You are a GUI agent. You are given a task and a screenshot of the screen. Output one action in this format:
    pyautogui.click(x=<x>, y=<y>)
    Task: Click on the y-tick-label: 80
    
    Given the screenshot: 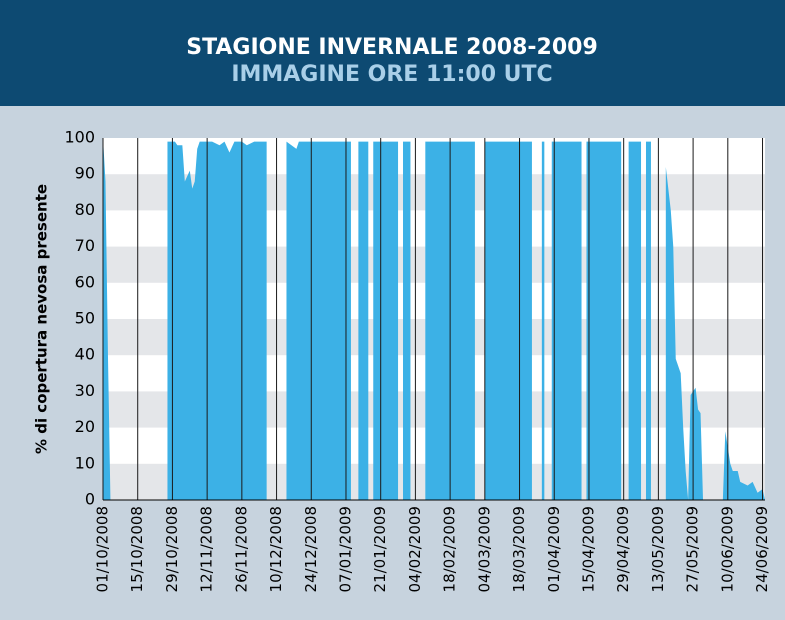 What is the action you would take?
    pyautogui.click(x=85, y=209)
    